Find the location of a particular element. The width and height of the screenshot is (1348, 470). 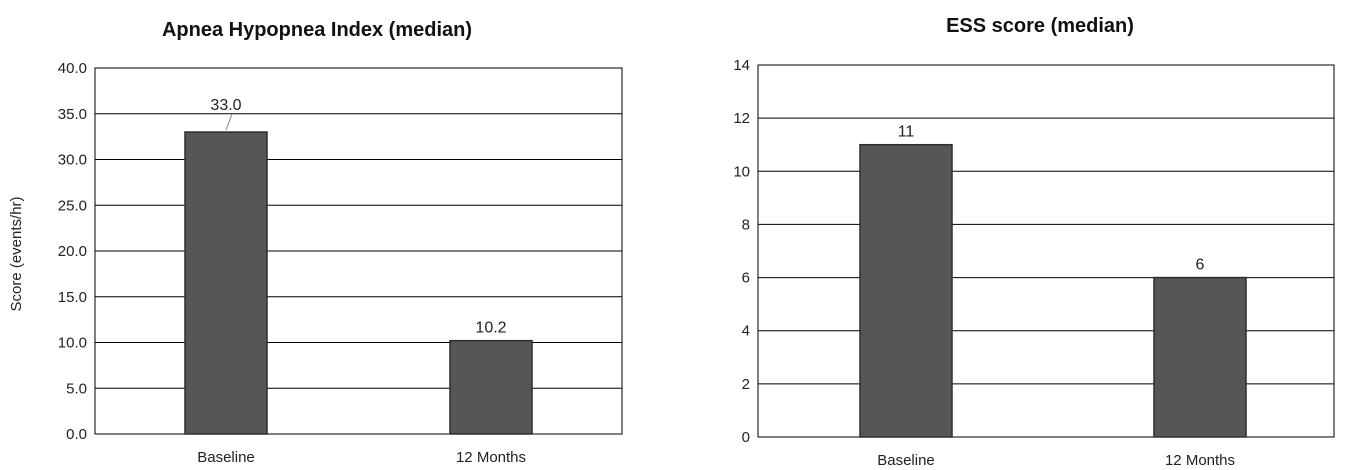

y-tick-label-ess-3: 6 is located at coordinates (746, 278).